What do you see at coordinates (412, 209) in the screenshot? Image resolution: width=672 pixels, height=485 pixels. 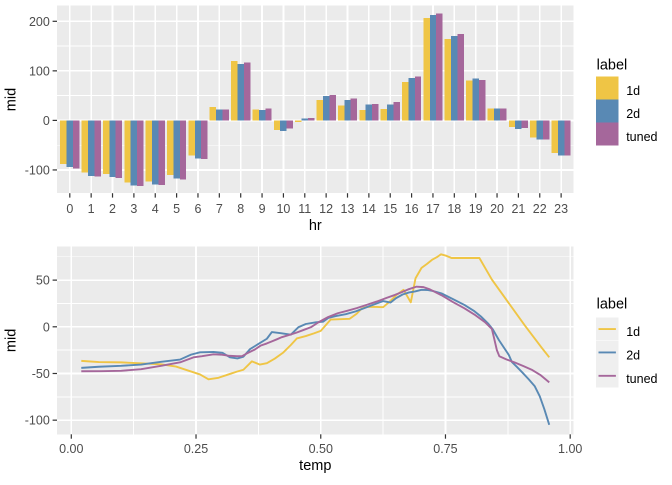 I see `svg-text: 16` at bounding box center [412, 209].